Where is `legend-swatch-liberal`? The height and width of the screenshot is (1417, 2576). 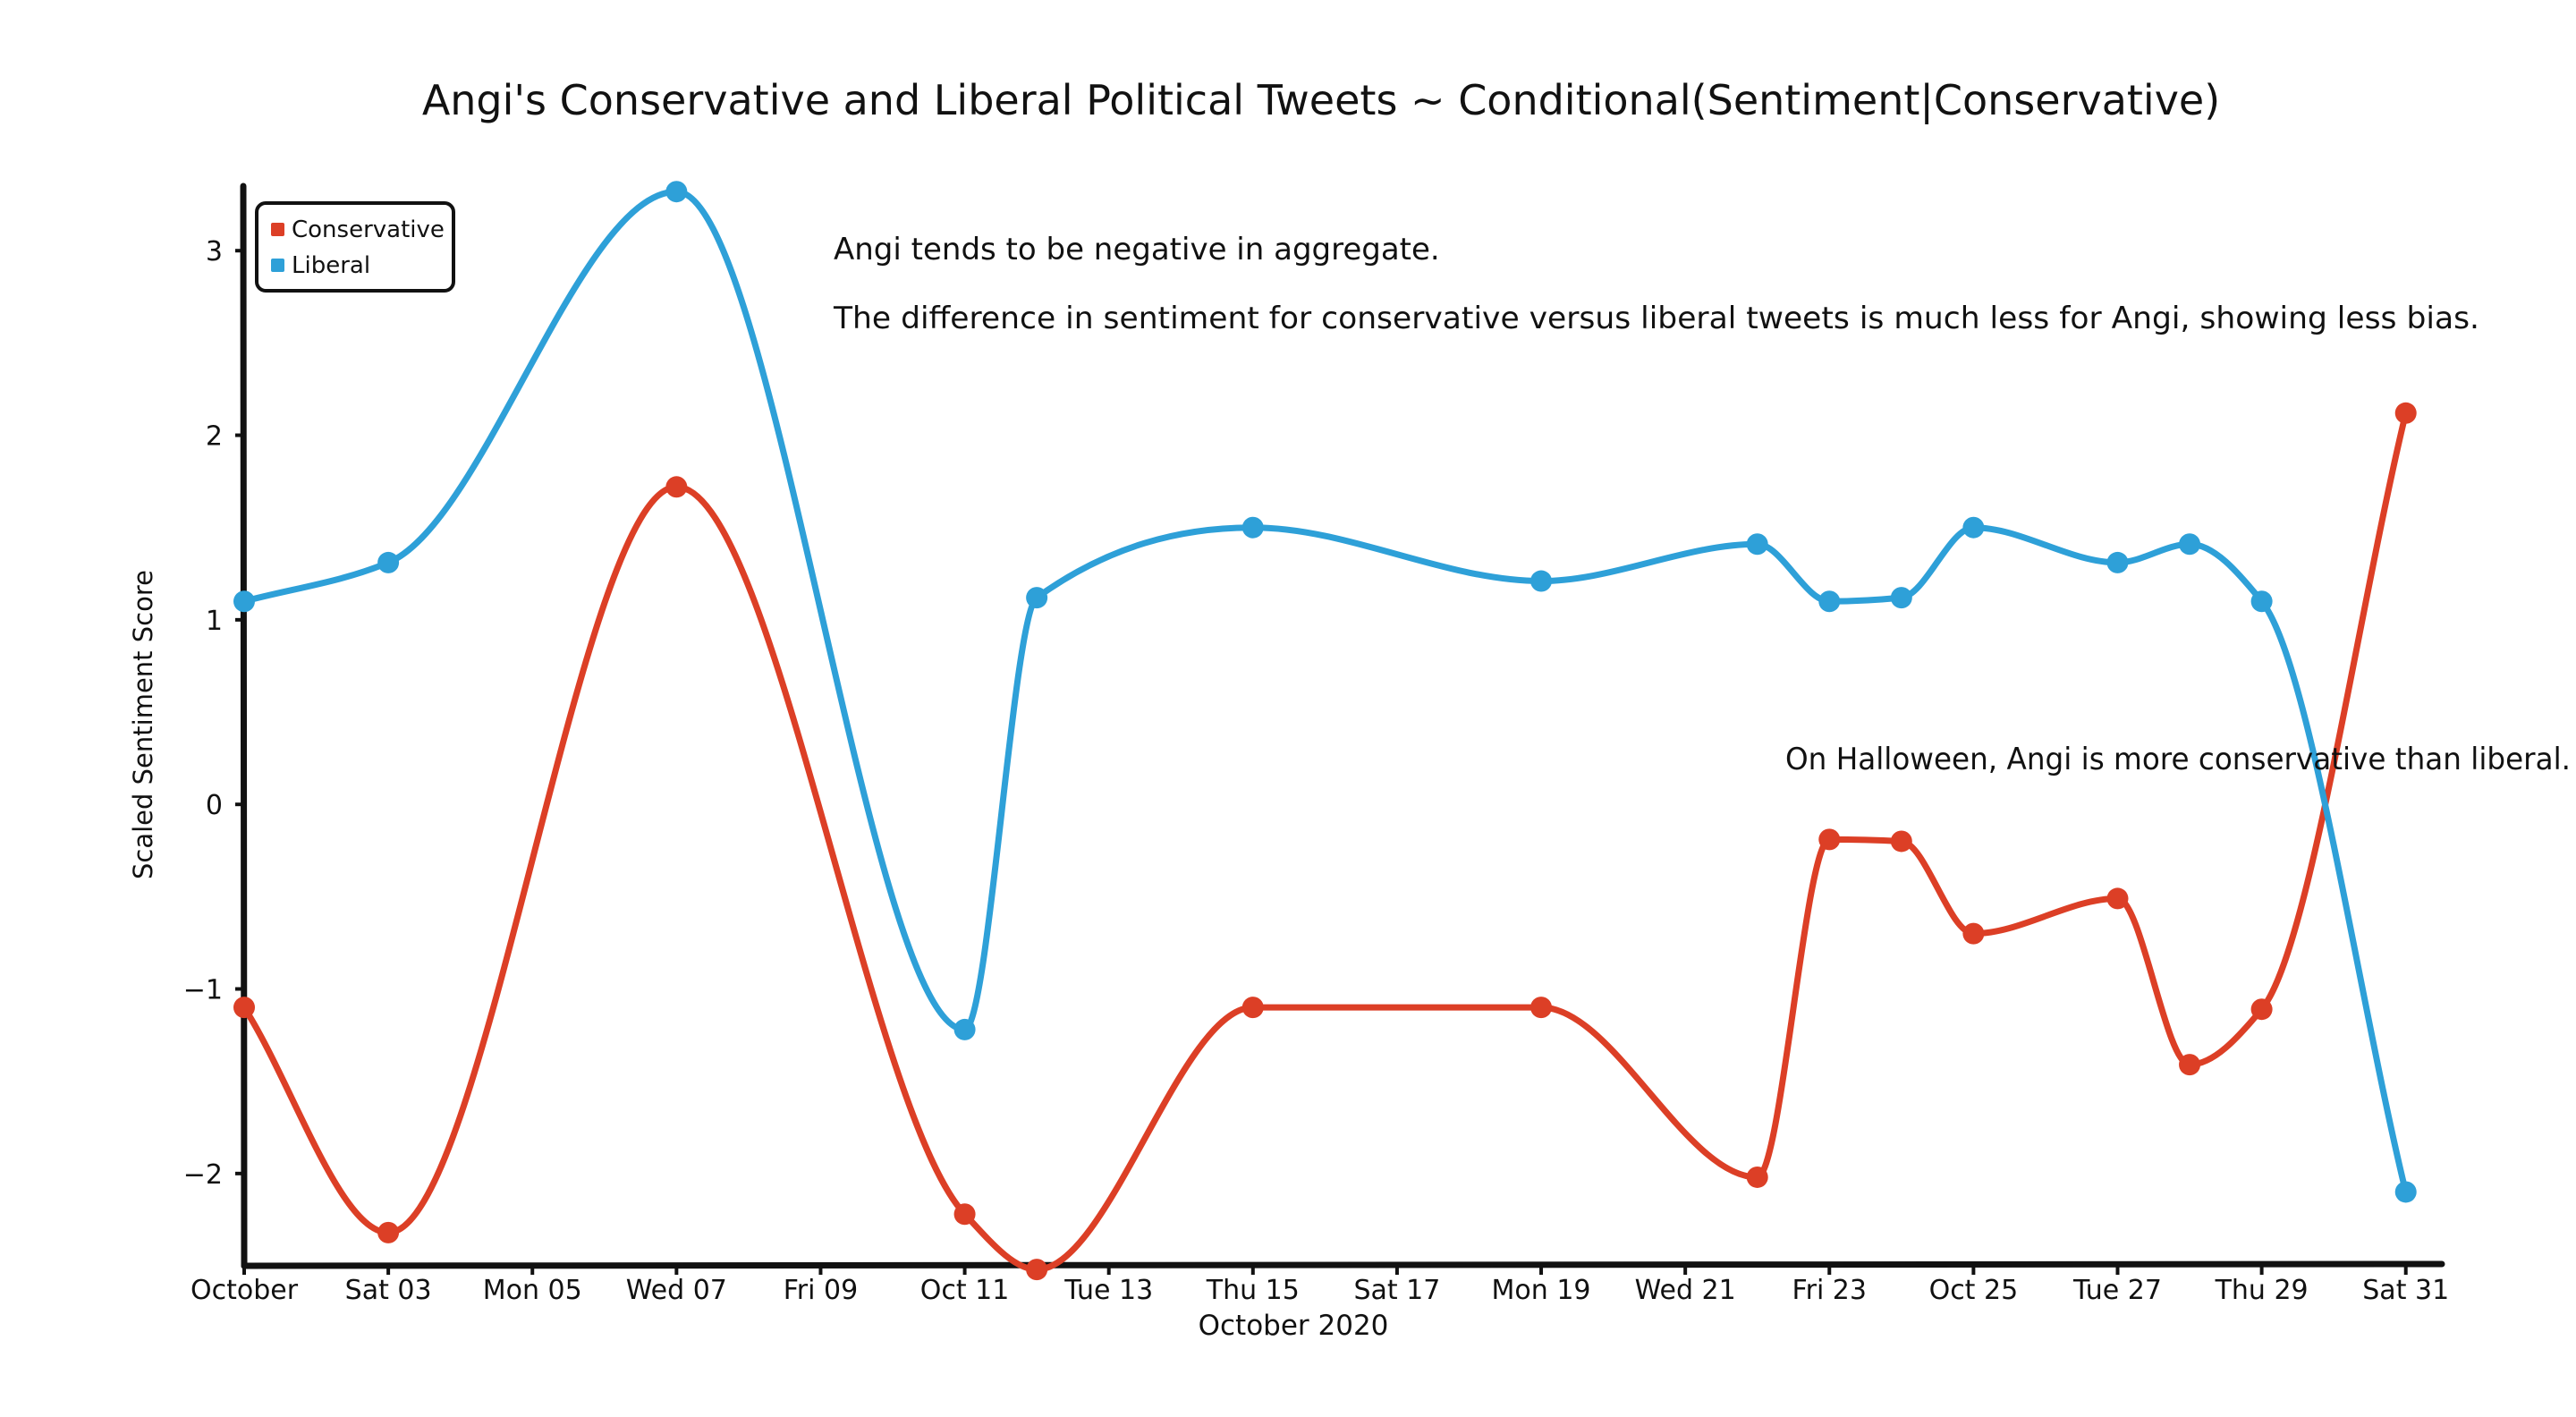
legend-swatch-liberal is located at coordinates (277, 266).